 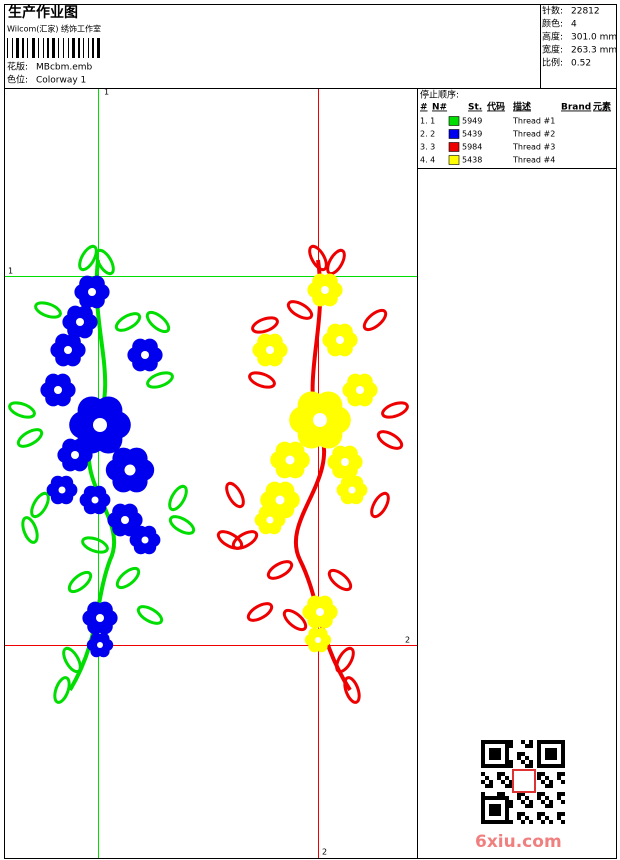 I want to click on column-header: 元素, so click(x=602, y=107).